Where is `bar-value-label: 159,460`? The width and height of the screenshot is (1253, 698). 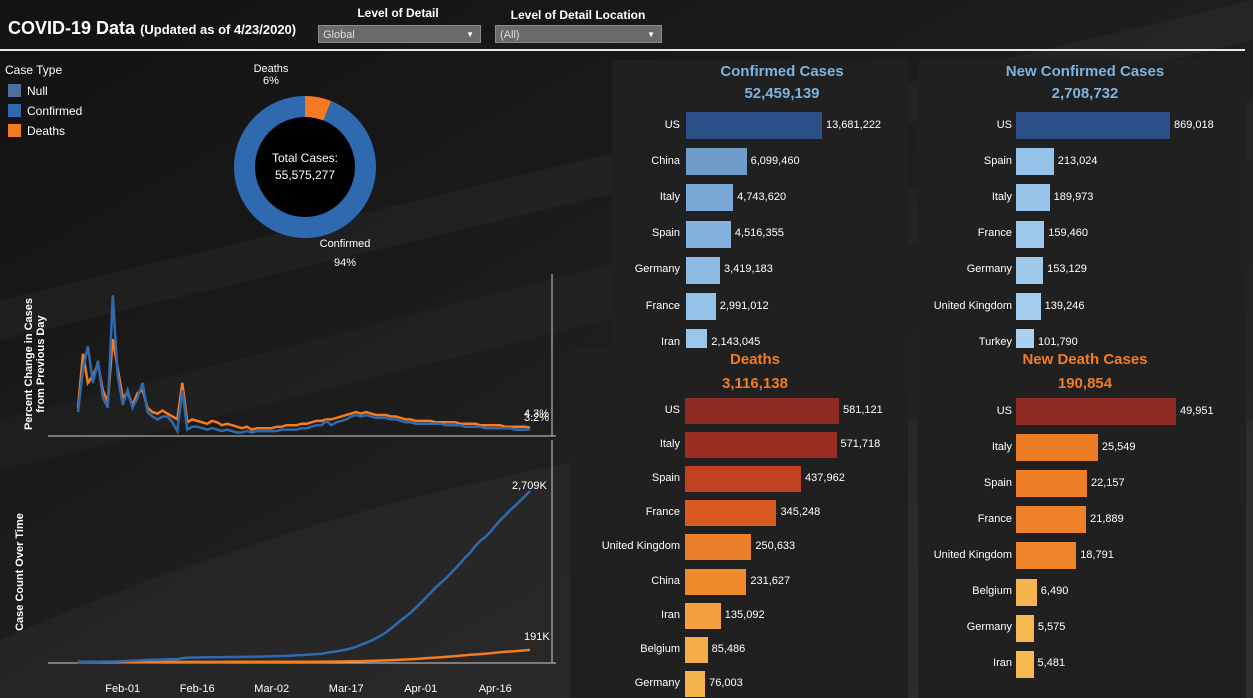 bar-value-label: 159,460 is located at coordinates (1068, 233).